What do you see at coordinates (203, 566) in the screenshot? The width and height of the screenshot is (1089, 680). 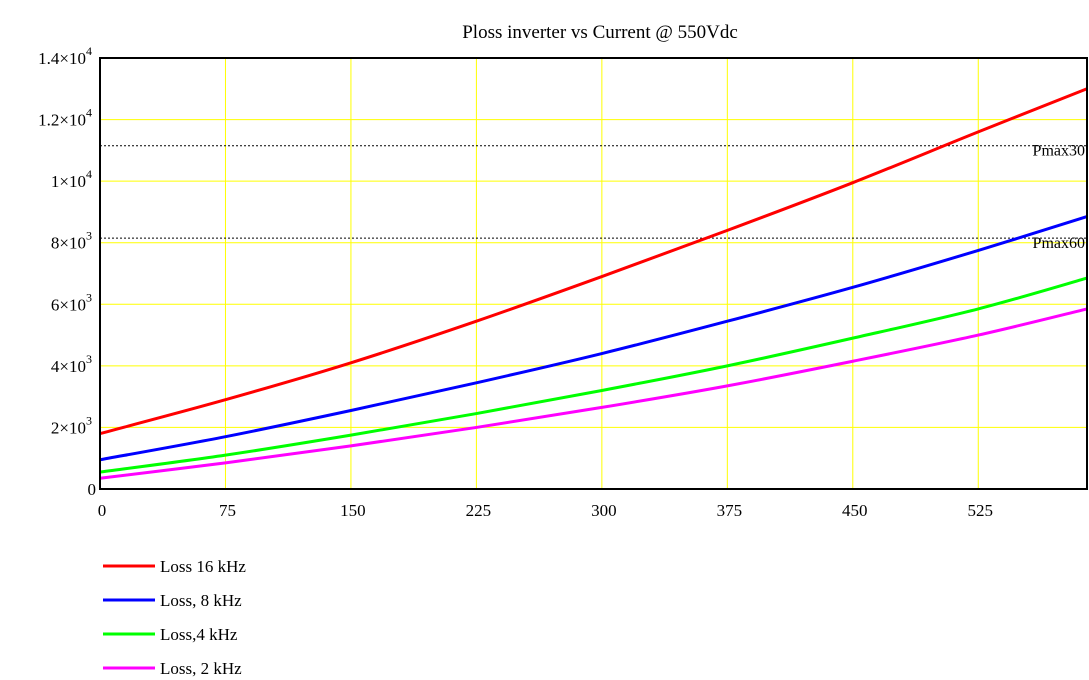 I see `legend-label-0: Loss 16 kHz` at bounding box center [203, 566].